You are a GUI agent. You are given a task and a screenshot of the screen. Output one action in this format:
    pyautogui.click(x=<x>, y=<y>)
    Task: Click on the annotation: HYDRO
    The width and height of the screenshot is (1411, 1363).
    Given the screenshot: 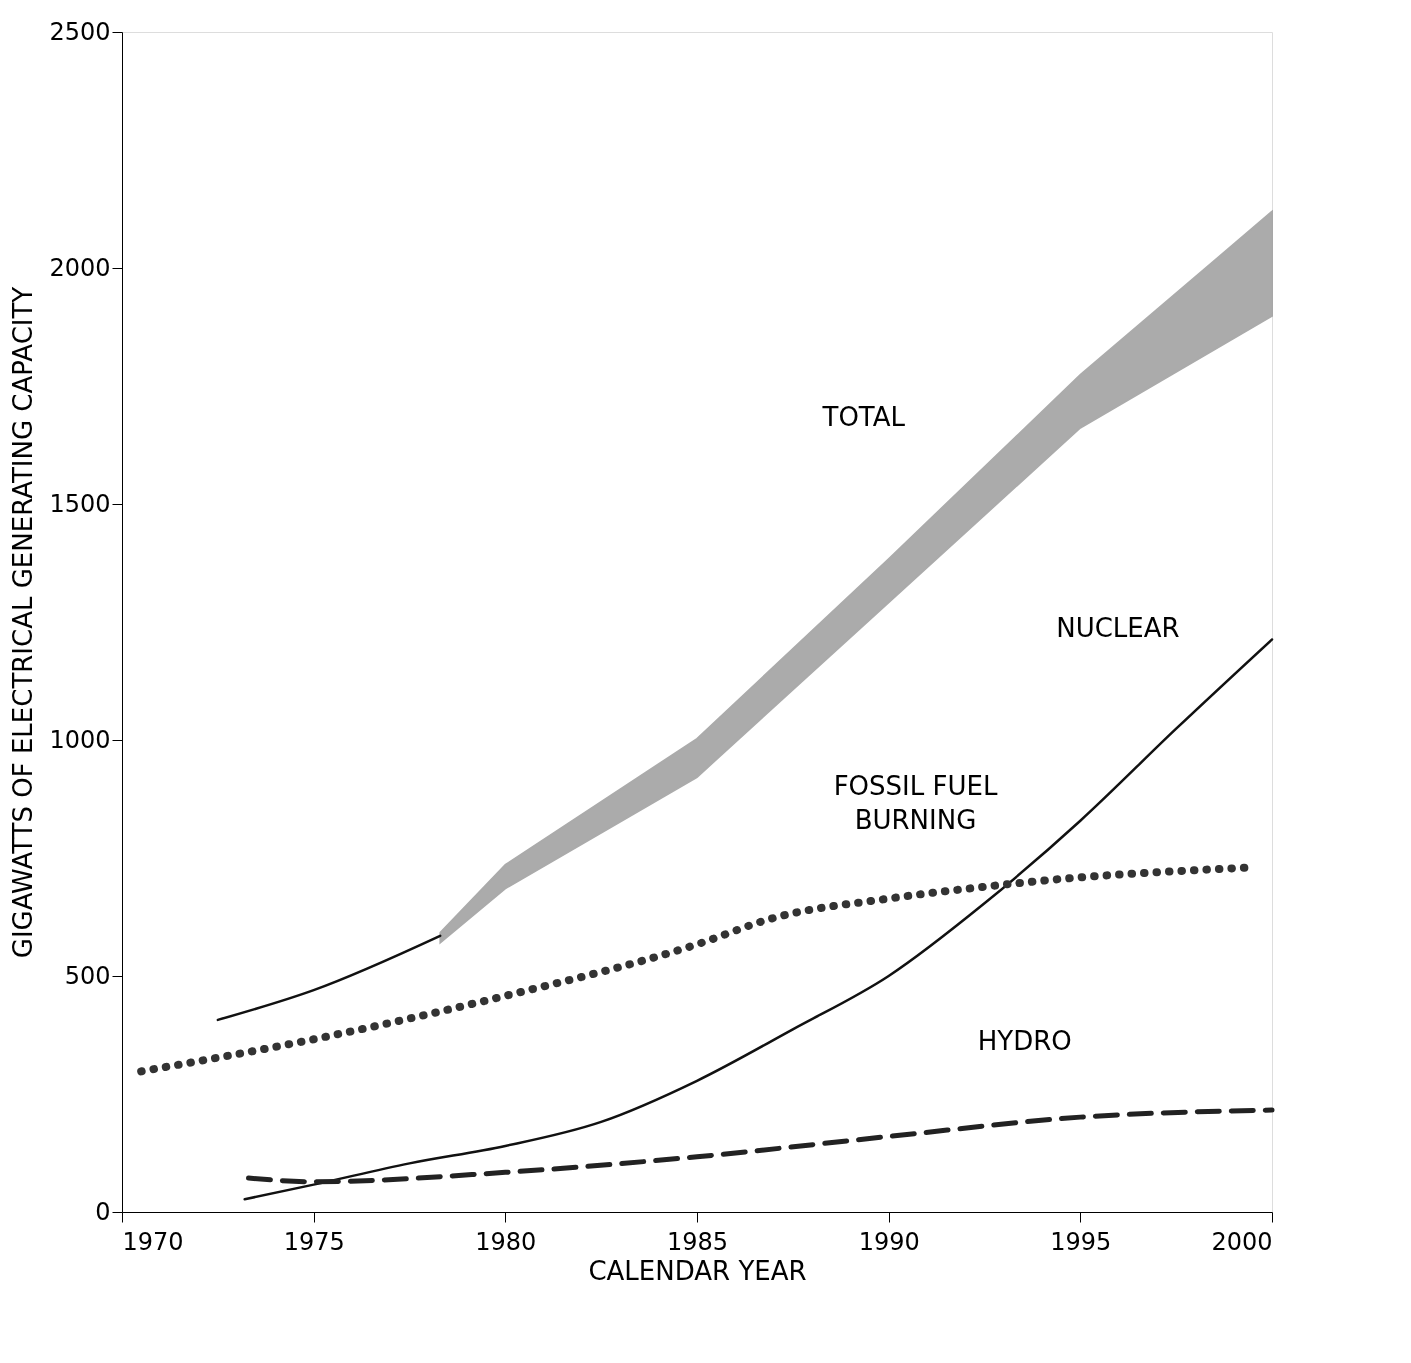 What is the action you would take?
    pyautogui.click(x=1024, y=1041)
    